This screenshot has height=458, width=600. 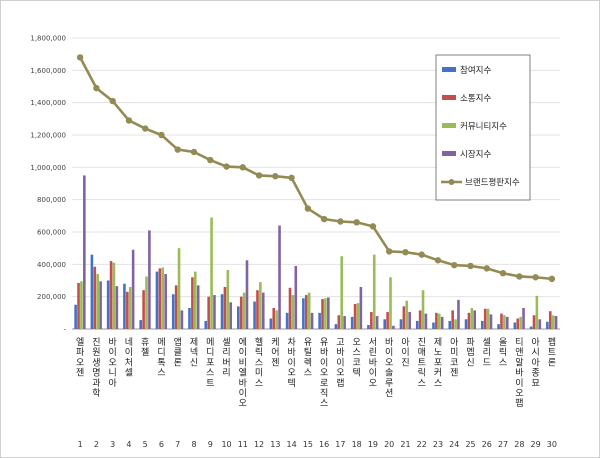 I want to click on x-rank-label: 13, so click(x=275, y=444).